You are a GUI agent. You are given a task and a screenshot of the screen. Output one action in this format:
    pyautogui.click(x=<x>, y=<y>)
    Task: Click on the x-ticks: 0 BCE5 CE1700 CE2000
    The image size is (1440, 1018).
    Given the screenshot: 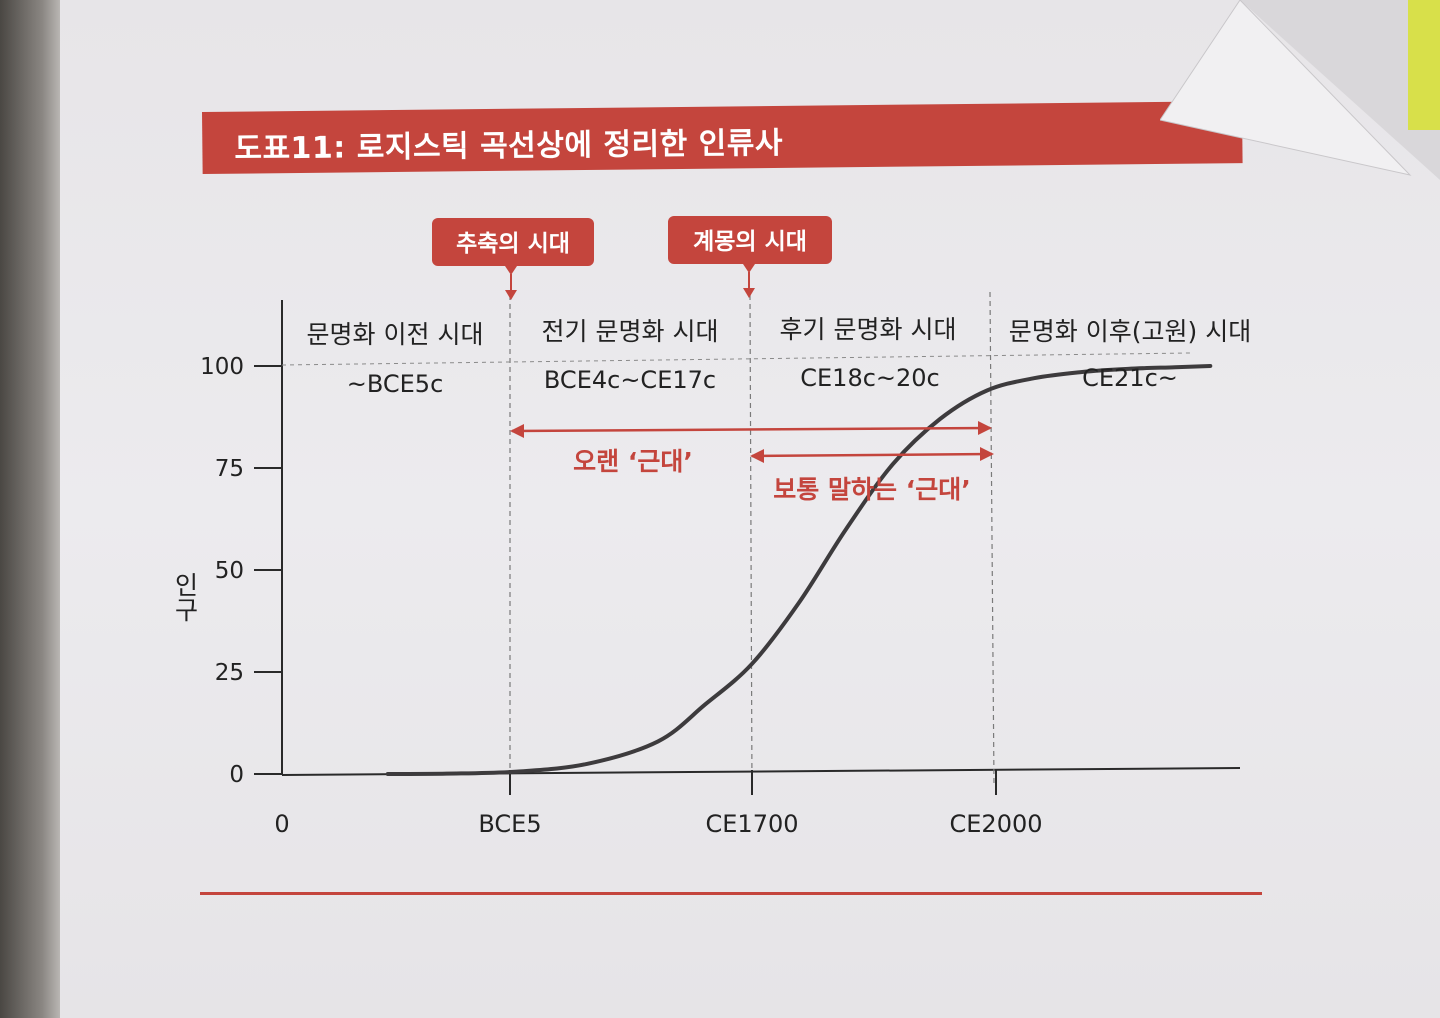 What is the action you would take?
    pyautogui.click(x=658, y=804)
    